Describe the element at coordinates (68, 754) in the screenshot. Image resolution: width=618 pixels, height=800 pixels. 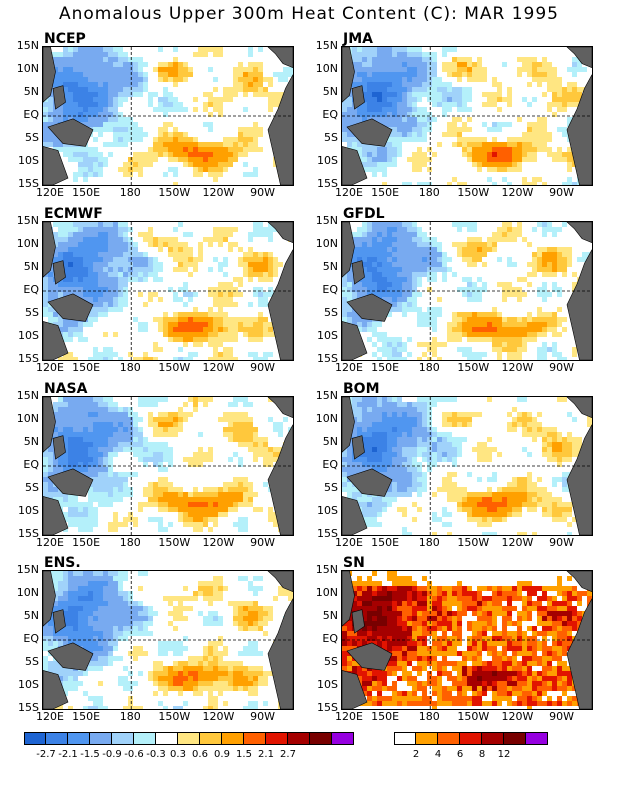
I see `colorbar-label: -2.1` at that location.